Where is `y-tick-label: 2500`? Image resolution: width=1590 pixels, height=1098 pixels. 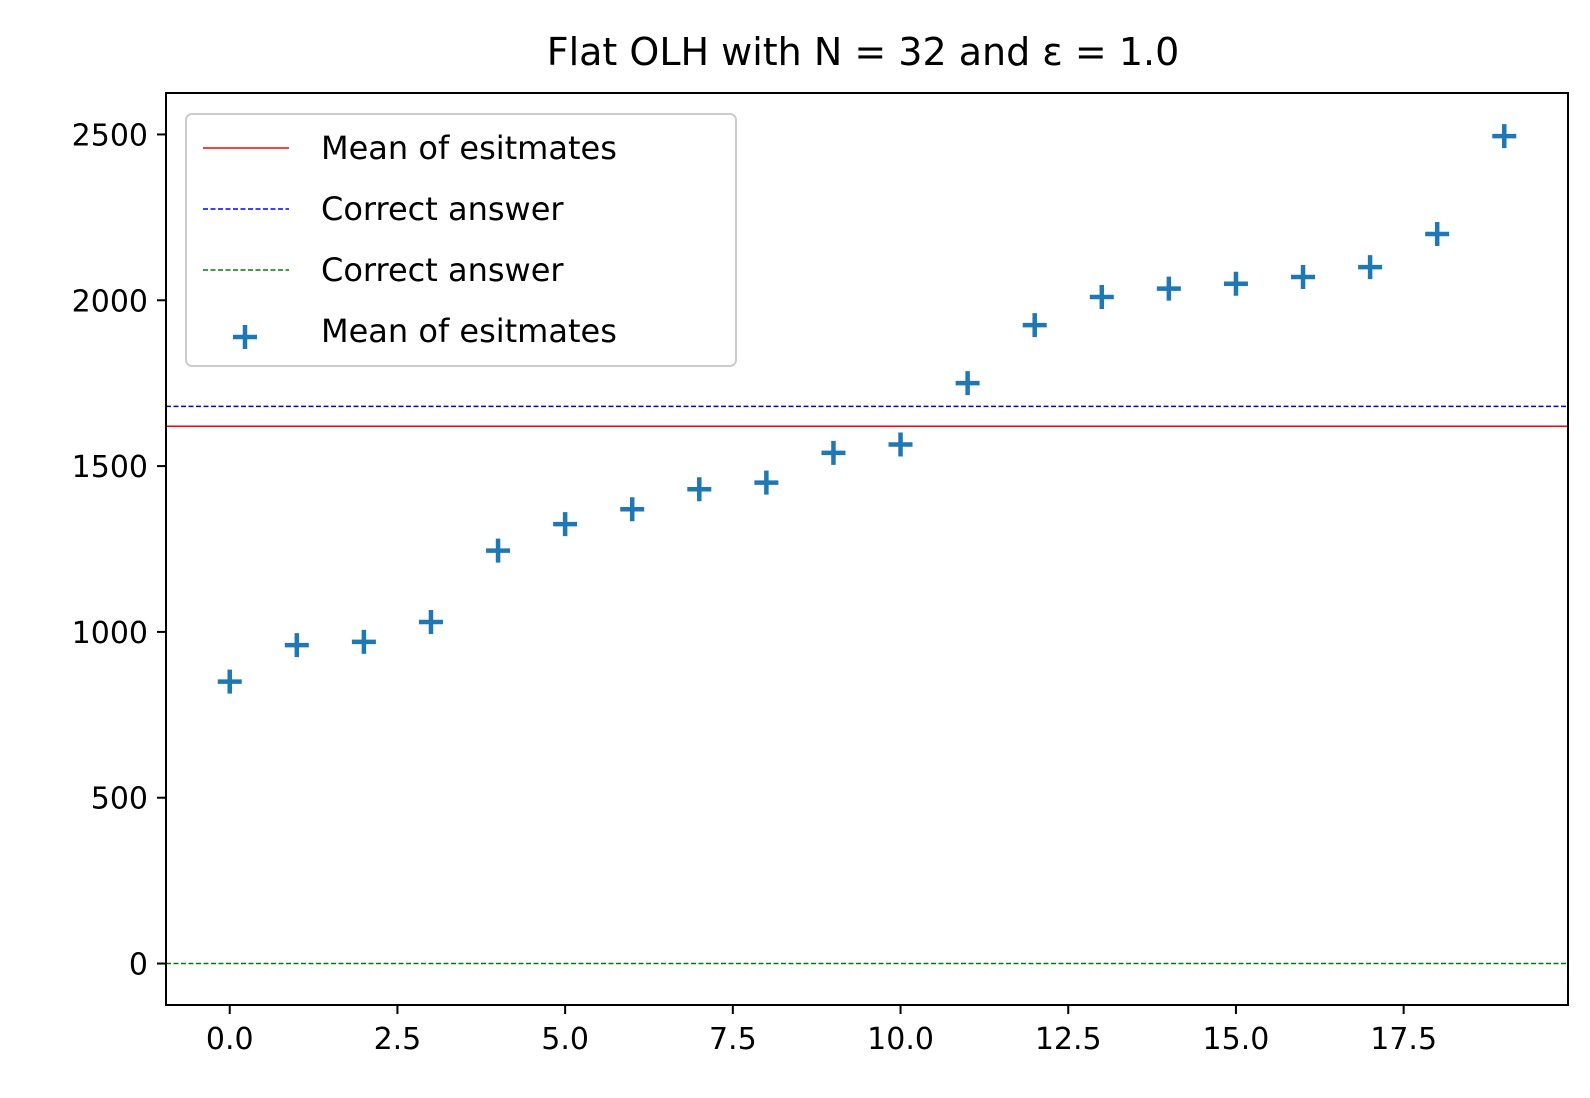 y-tick-label: 2500 is located at coordinates (110, 135).